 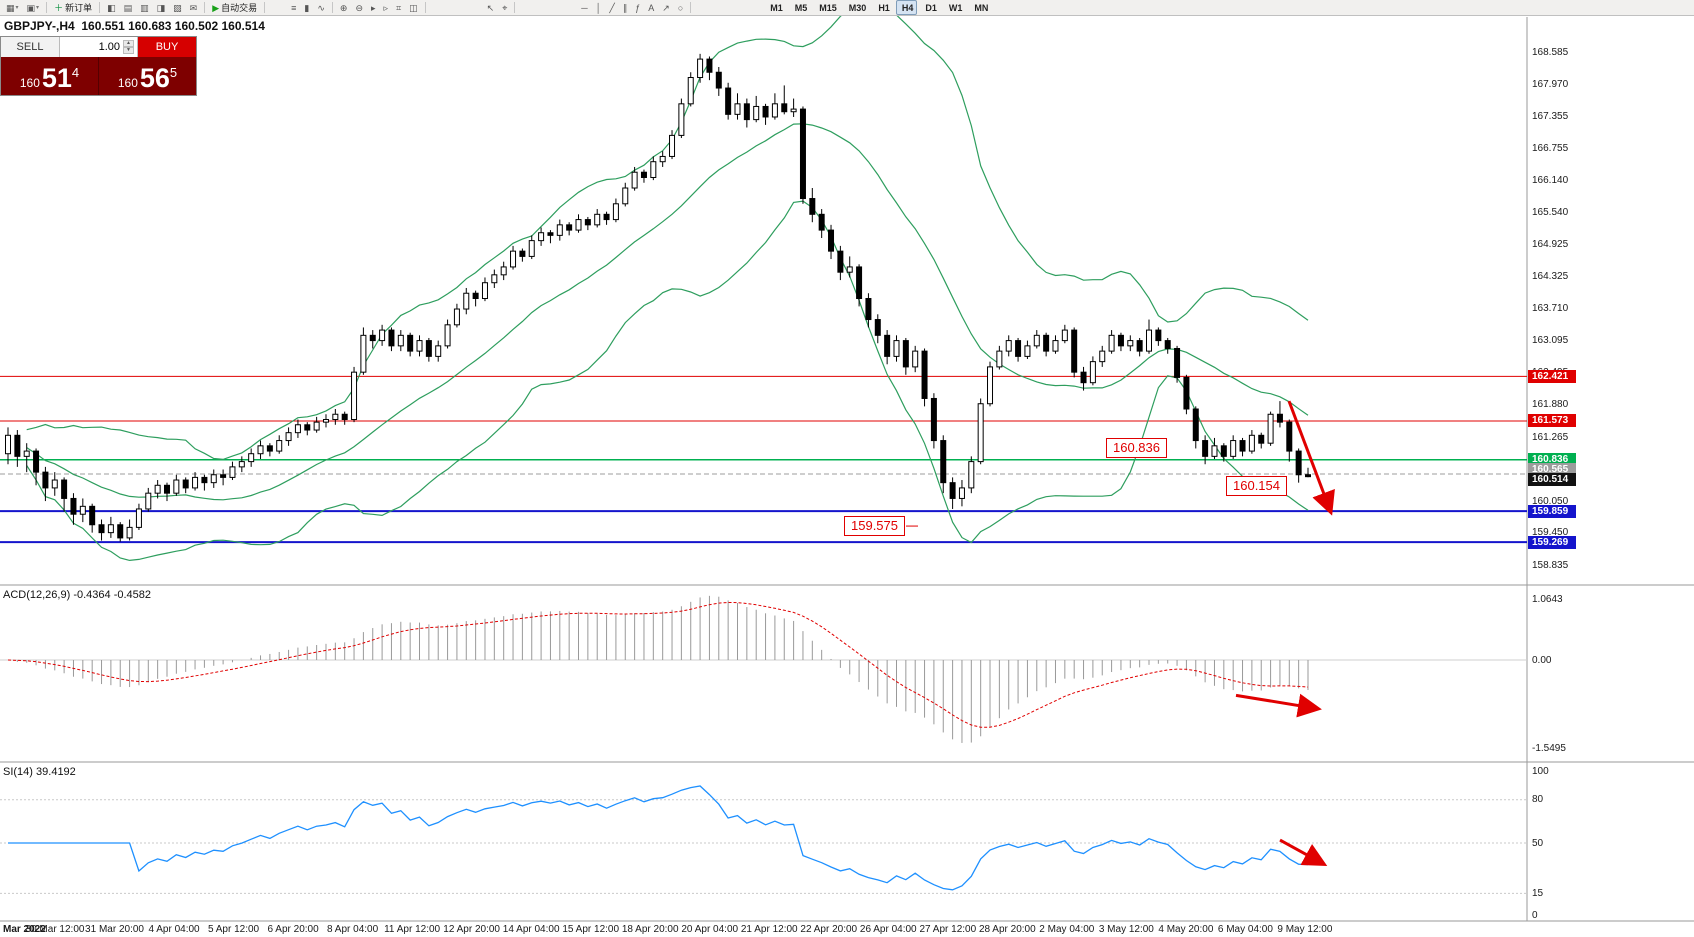 I want to click on timeframe-m15-label: M15, so click(x=828, y=7).